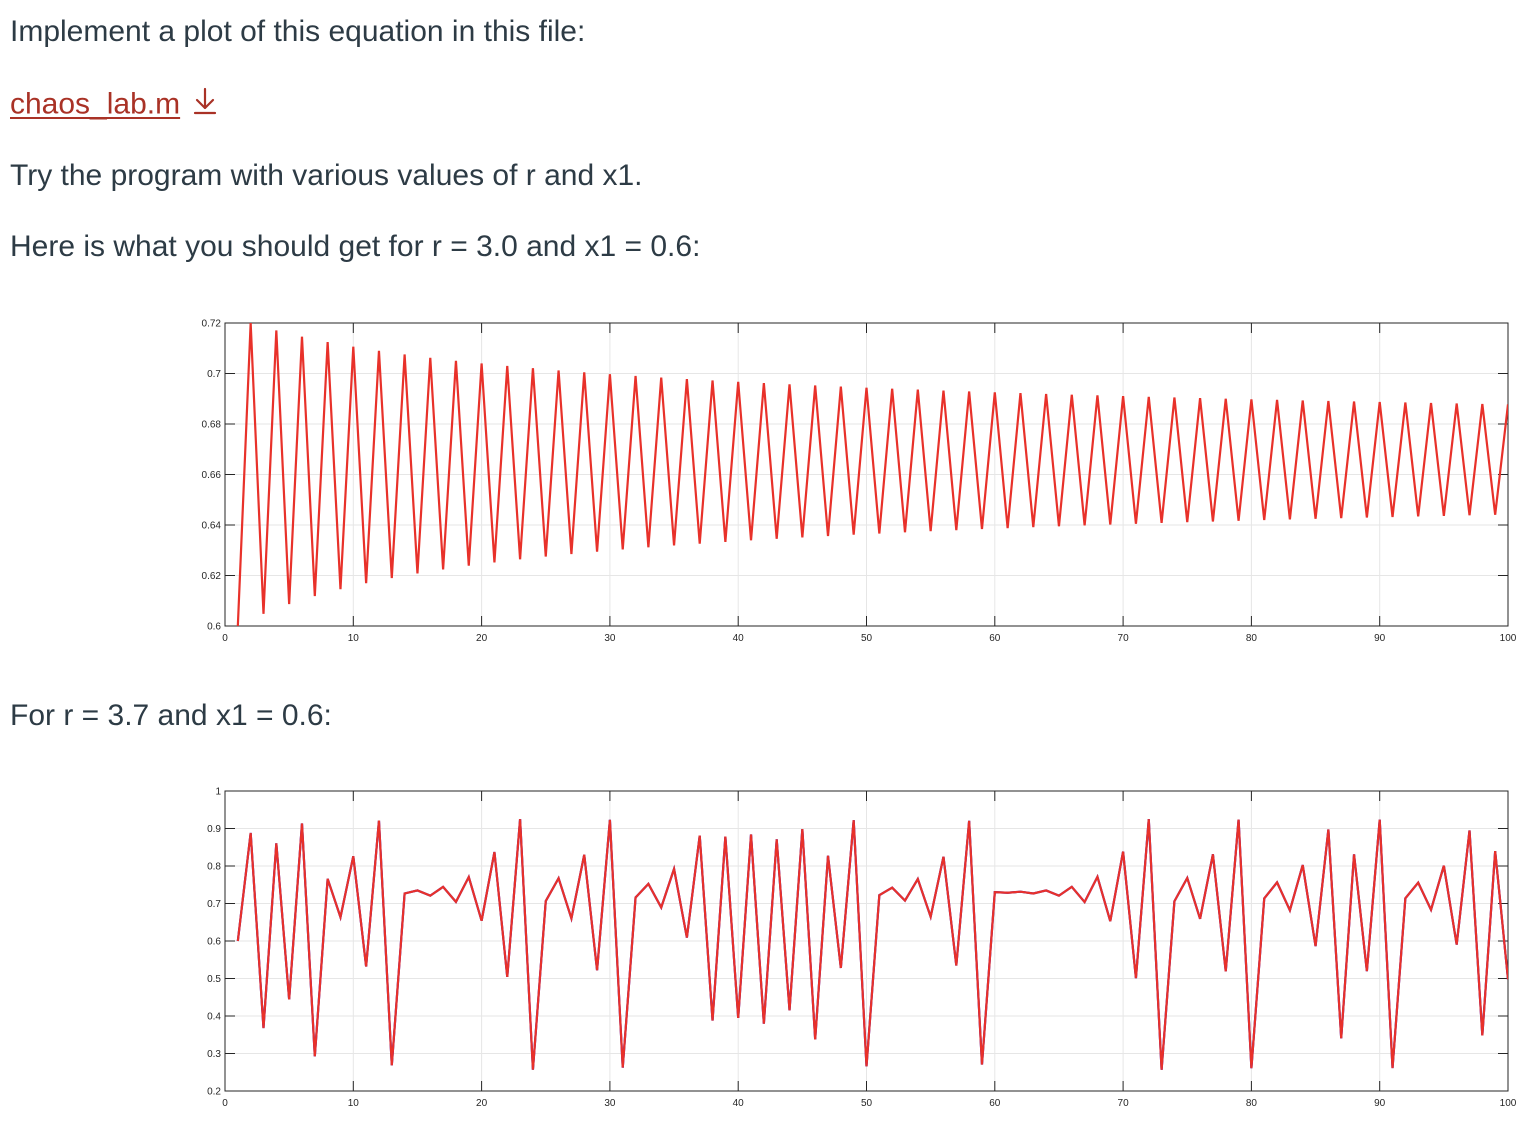 The height and width of the screenshot is (1122, 1532). Describe the element at coordinates (1380, 1103) in the screenshot. I see `chart2-xtick-label: 90` at that location.